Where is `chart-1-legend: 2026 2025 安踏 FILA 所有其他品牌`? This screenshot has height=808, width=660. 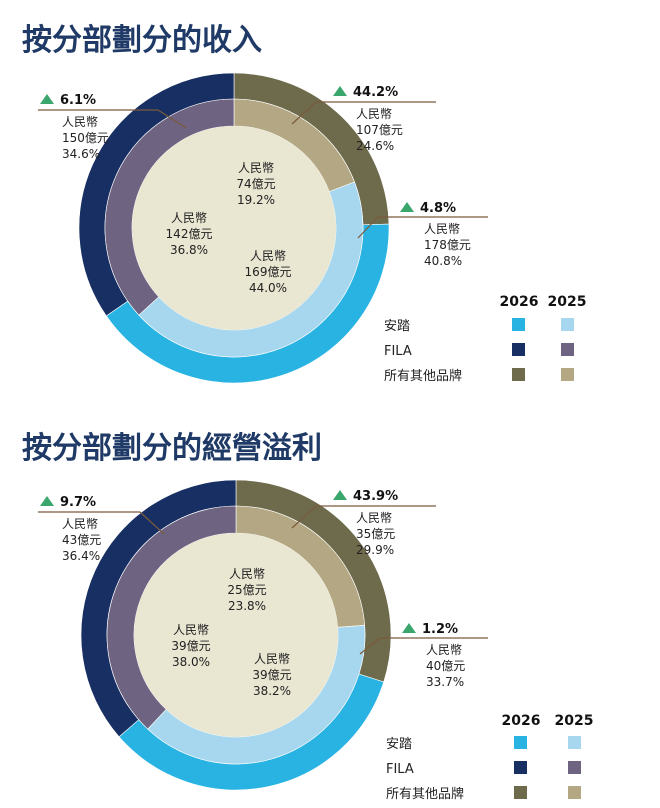
chart-1-legend: 2026 2025 安踏 FILA 所有其他品牌 is located at coordinates (485, 339).